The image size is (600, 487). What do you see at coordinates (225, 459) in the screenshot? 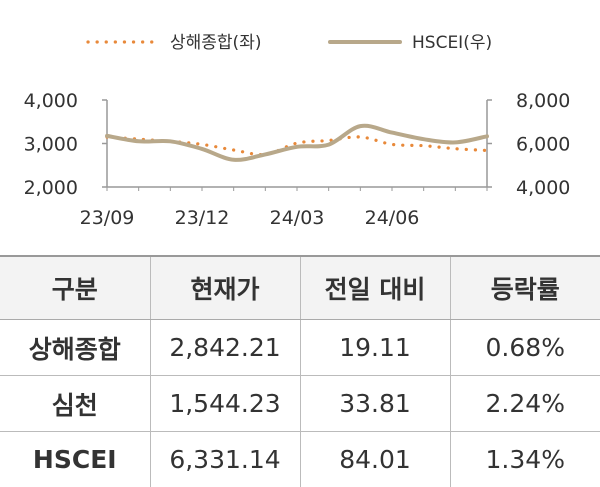
I see `row-price: 6,331.14` at bounding box center [225, 459].